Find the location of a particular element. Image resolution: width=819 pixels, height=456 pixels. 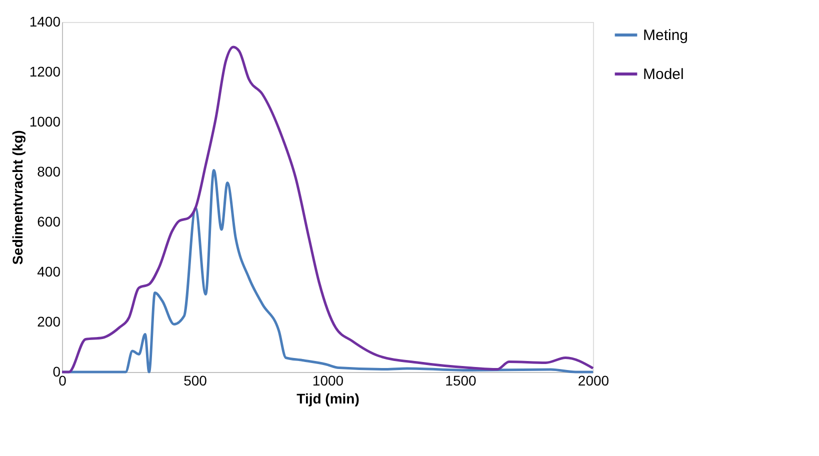

x-tick-label: 2000 is located at coordinates (594, 380).